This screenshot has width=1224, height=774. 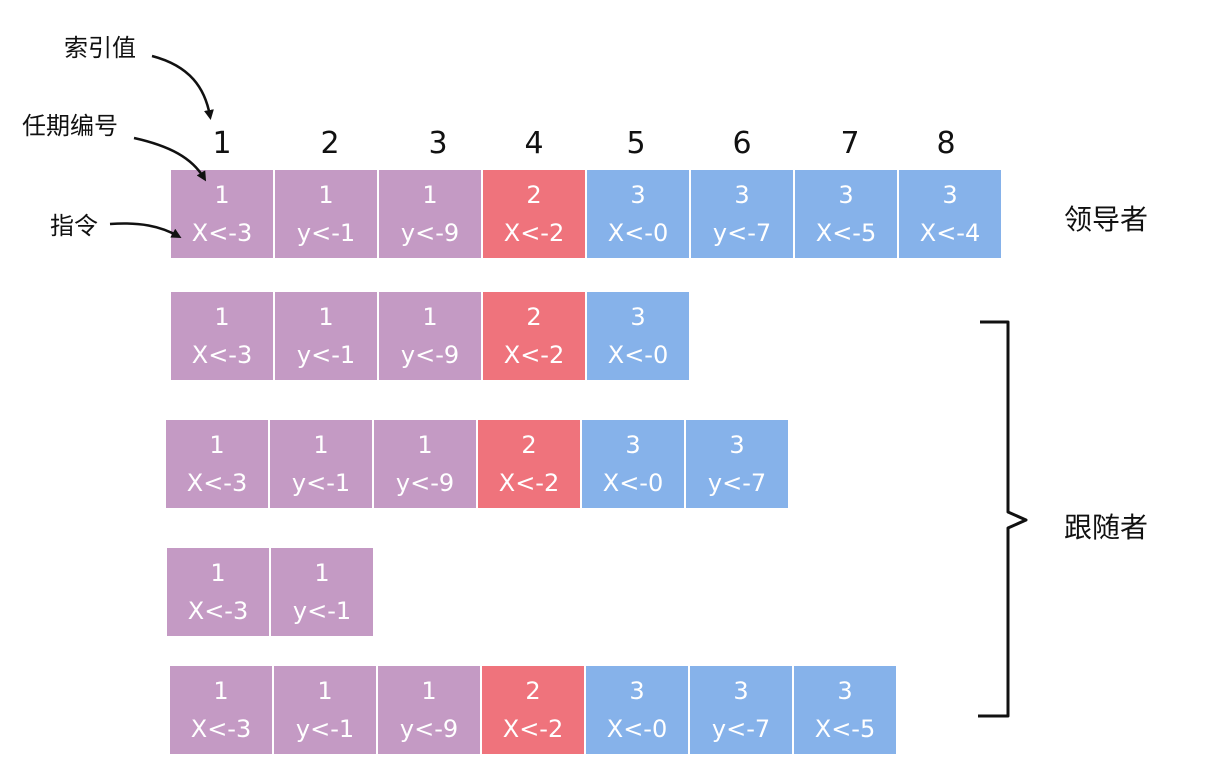 What do you see at coordinates (74, 226) in the screenshot?
I see `command-annotation: 指令` at bounding box center [74, 226].